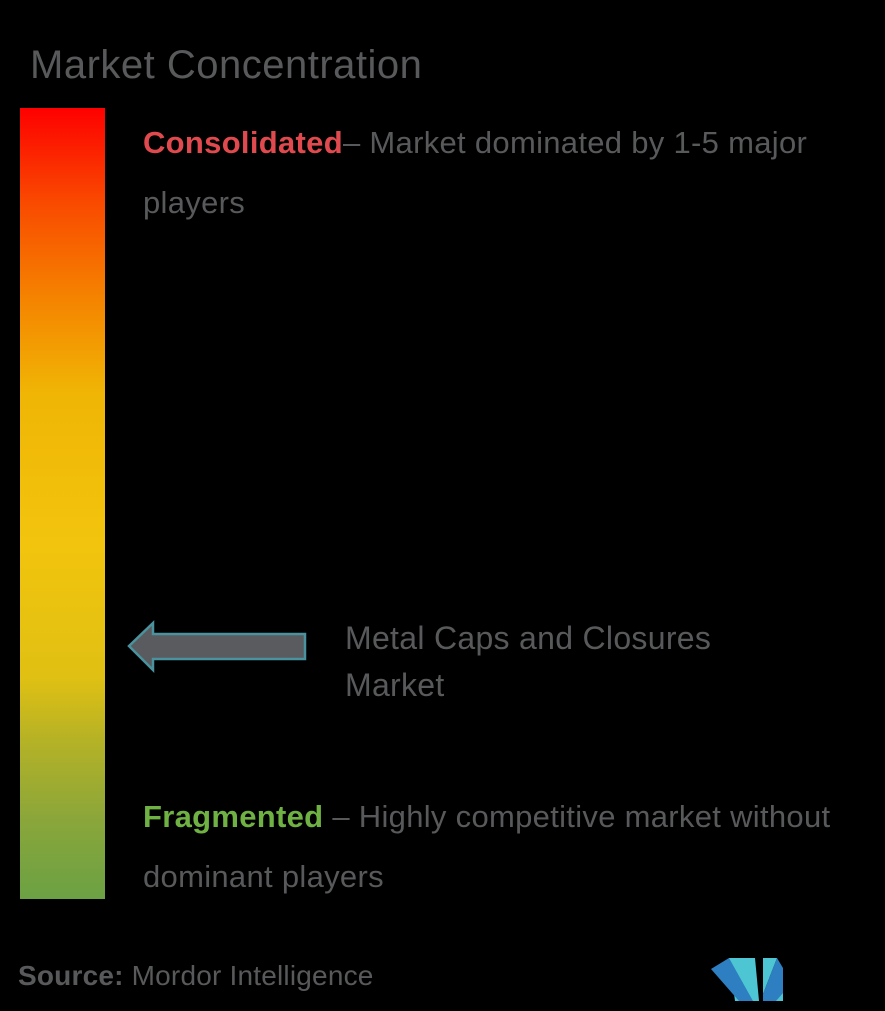  Describe the element at coordinates (248, 975) in the screenshot. I see `source-value: Mordor Intelligence` at that location.